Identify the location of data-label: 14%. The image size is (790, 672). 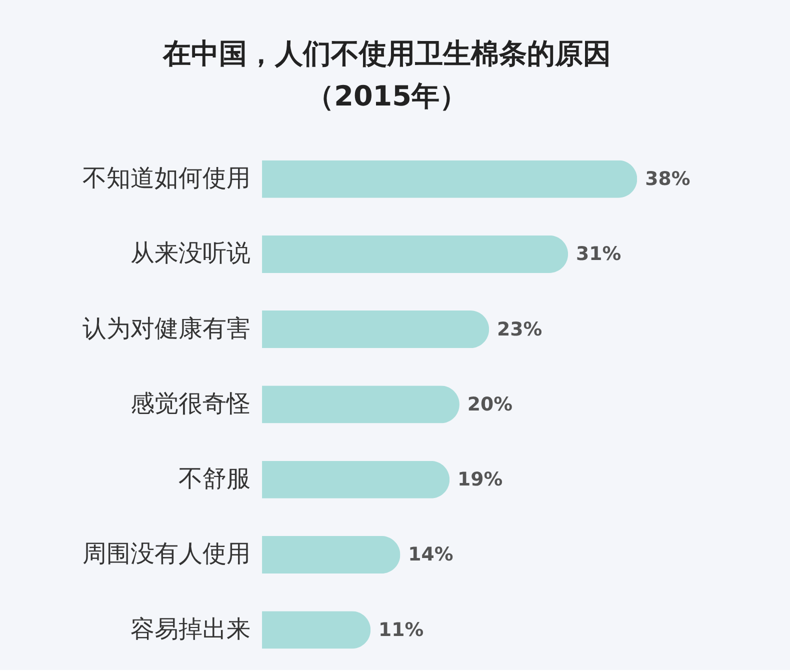
(431, 555).